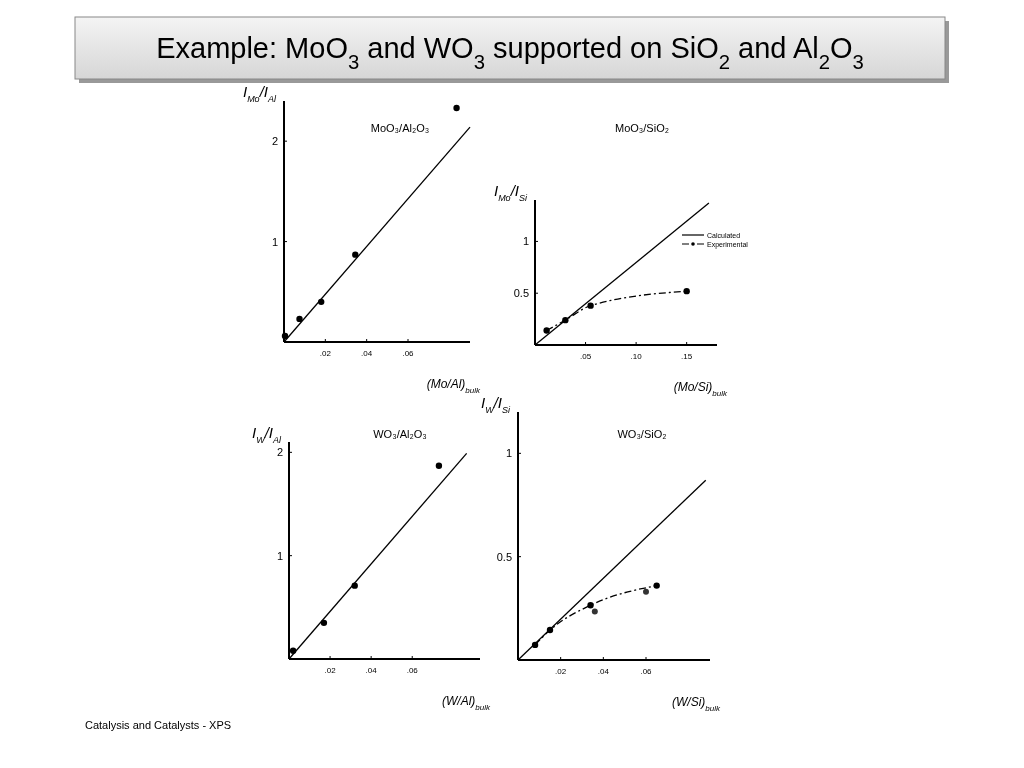 Image resolution: width=1024 pixels, height=768 pixels. What do you see at coordinates (266, 434) in the screenshot?
I see `y-axis-title: I$_{W}$/I$_{Al}$` at bounding box center [266, 434].